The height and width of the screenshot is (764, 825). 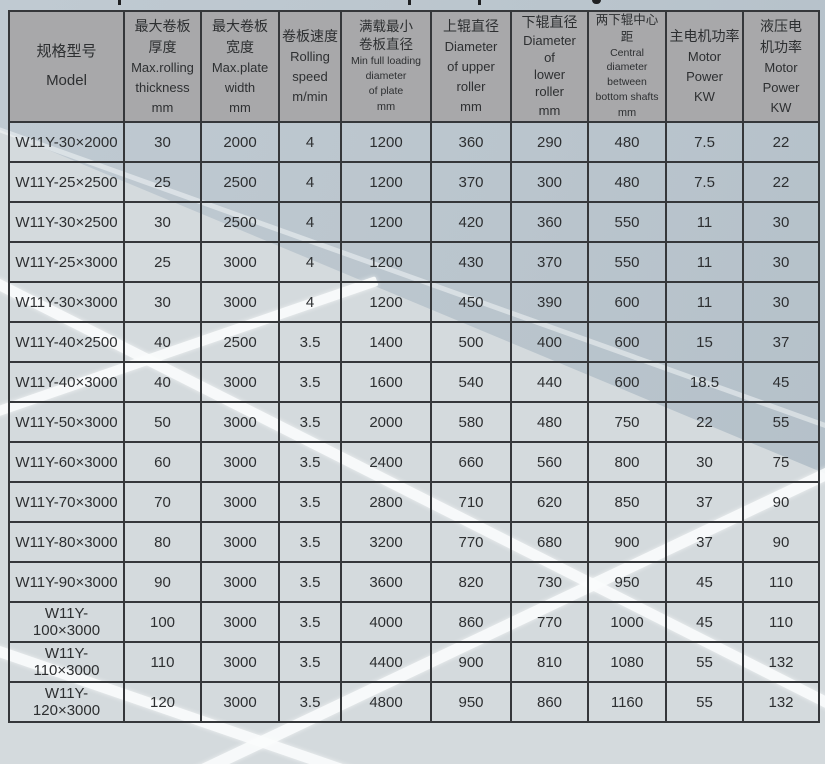 What do you see at coordinates (627, 462) in the screenshot?
I see `value-cell: 800` at bounding box center [627, 462].